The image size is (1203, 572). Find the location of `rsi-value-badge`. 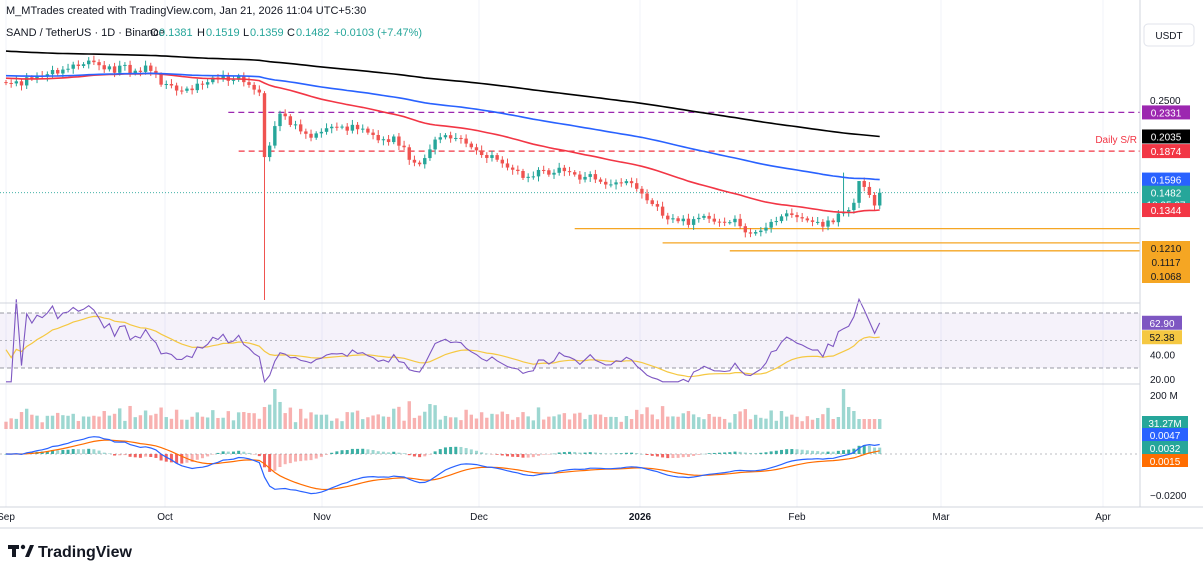

rsi-value-badge is located at coordinates (1162, 322).